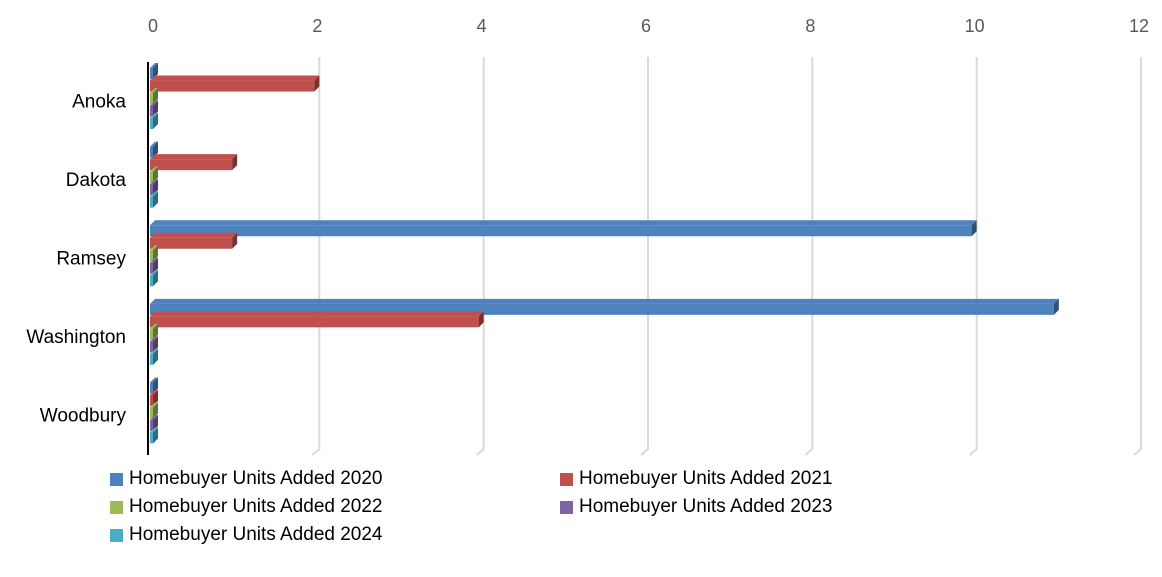 The width and height of the screenshot is (1162, 577). I want to click on legend-item: Homebuyer Units Added 2024, so click(246, 535).